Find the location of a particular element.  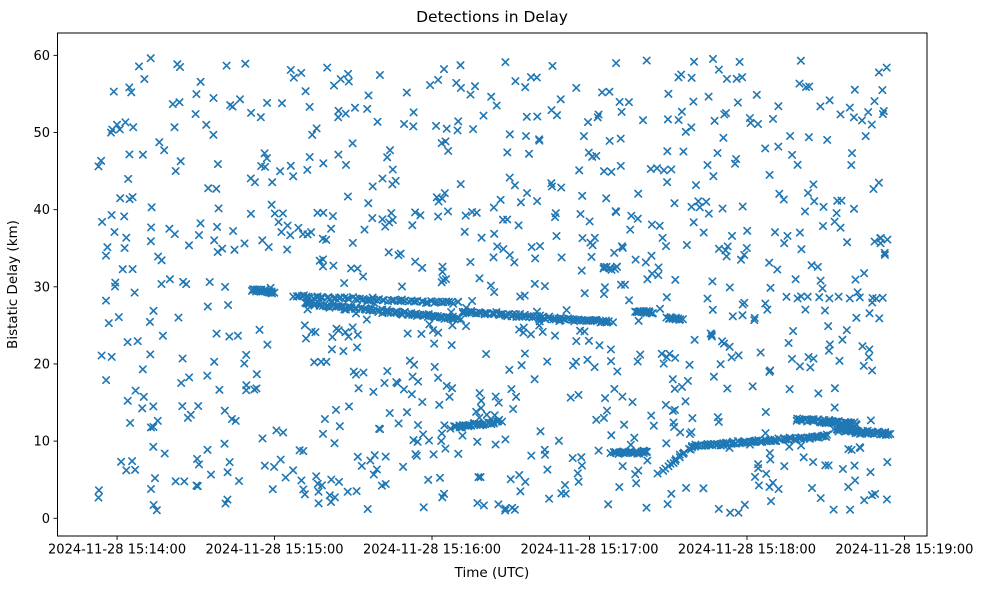

x-tick-label: 2024-11-28 15:18:00 is located at coordinates (747, 550).